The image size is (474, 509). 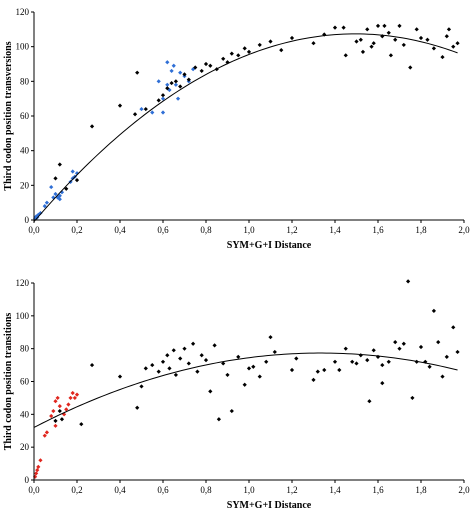 What do you see at coordinates (464, 490) in the screenshot?
I see `x-tick-label: 2,0` at bounding box center [464, 490].